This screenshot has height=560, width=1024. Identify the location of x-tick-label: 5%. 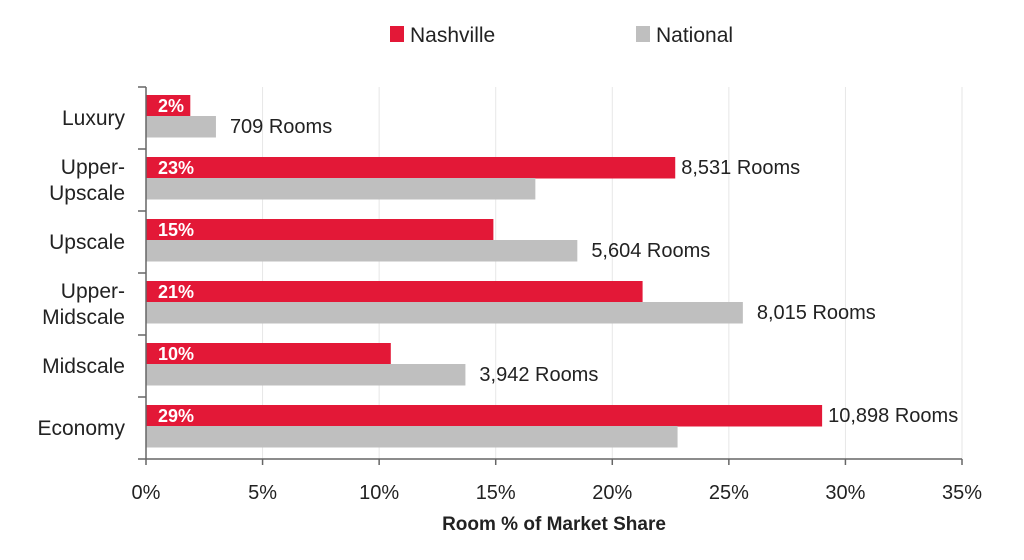
(262, 493).